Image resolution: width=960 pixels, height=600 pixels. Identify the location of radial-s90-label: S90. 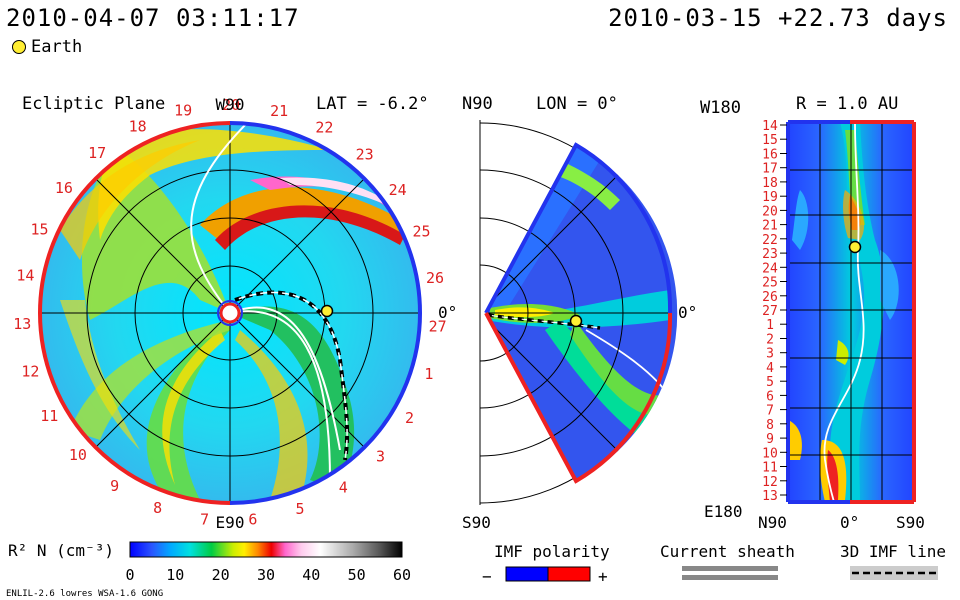
(910, 522).